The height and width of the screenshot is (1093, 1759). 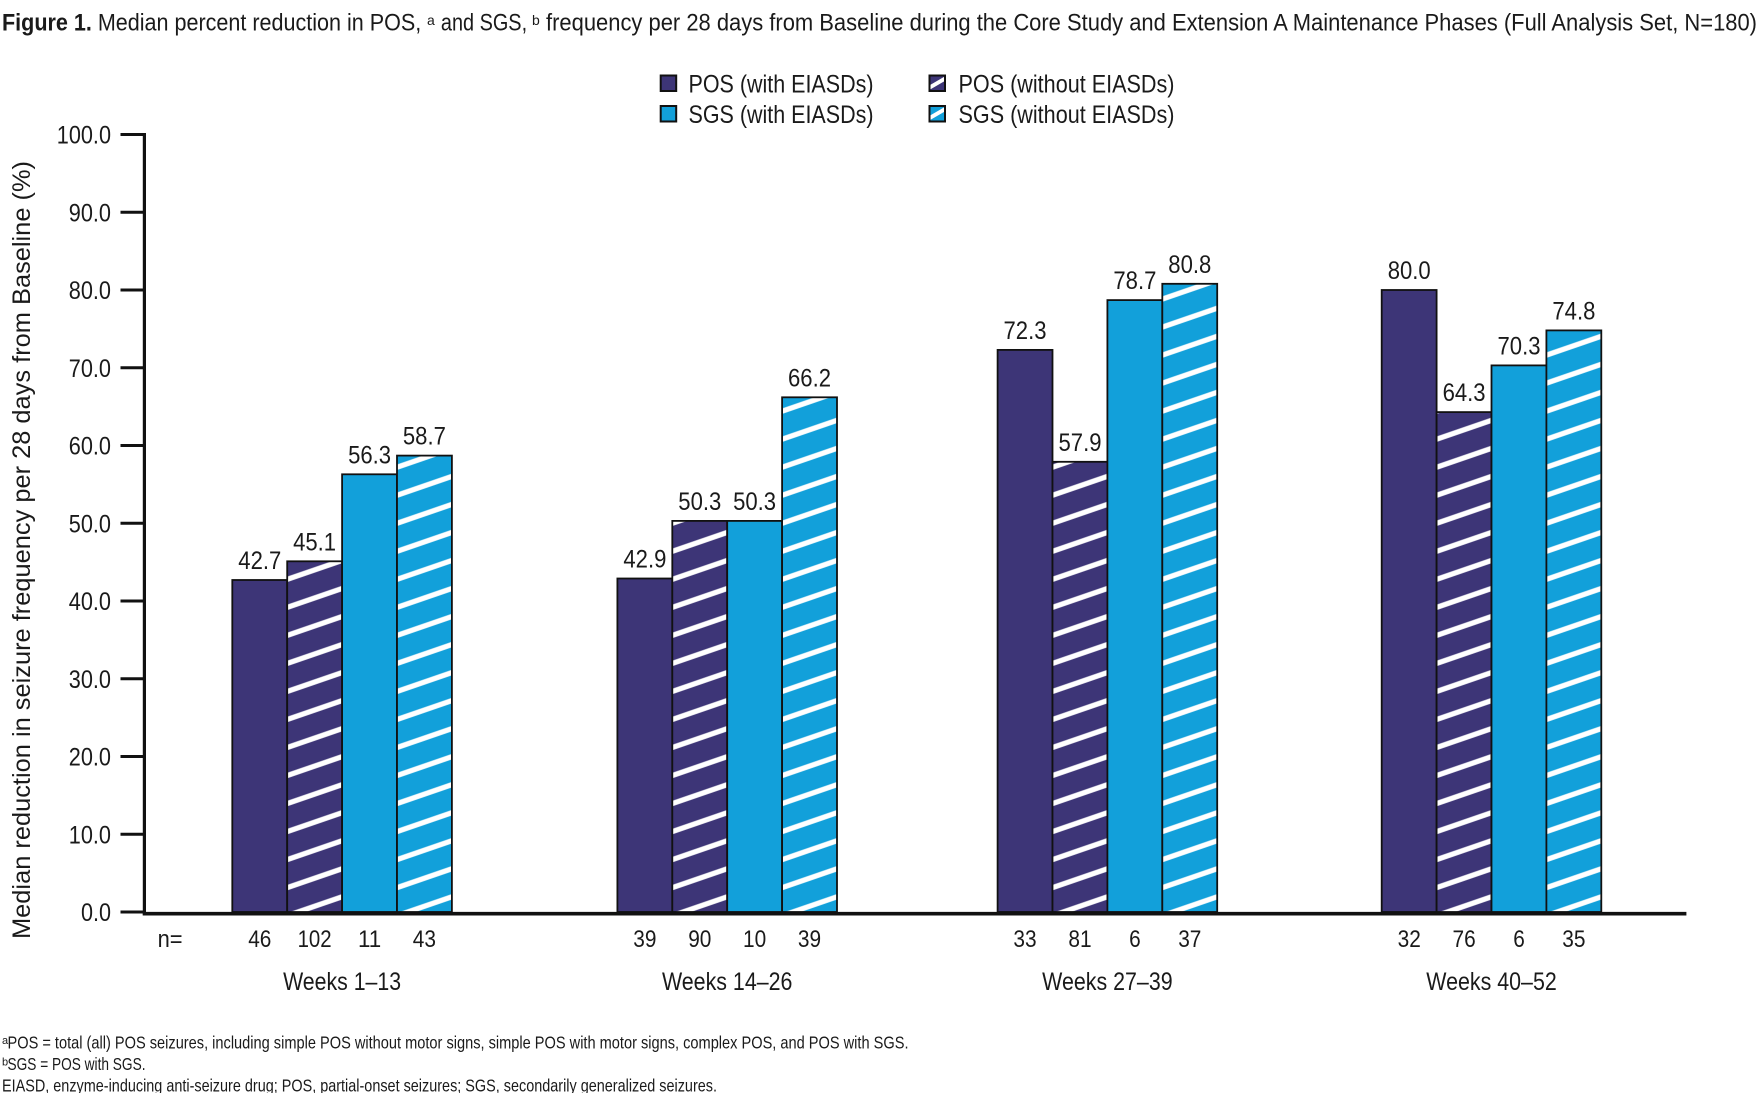 What do you see at coordinates (90, 524) in the screenshot?
I see `svg-text: 50.0` at bounding box center [90, 524].